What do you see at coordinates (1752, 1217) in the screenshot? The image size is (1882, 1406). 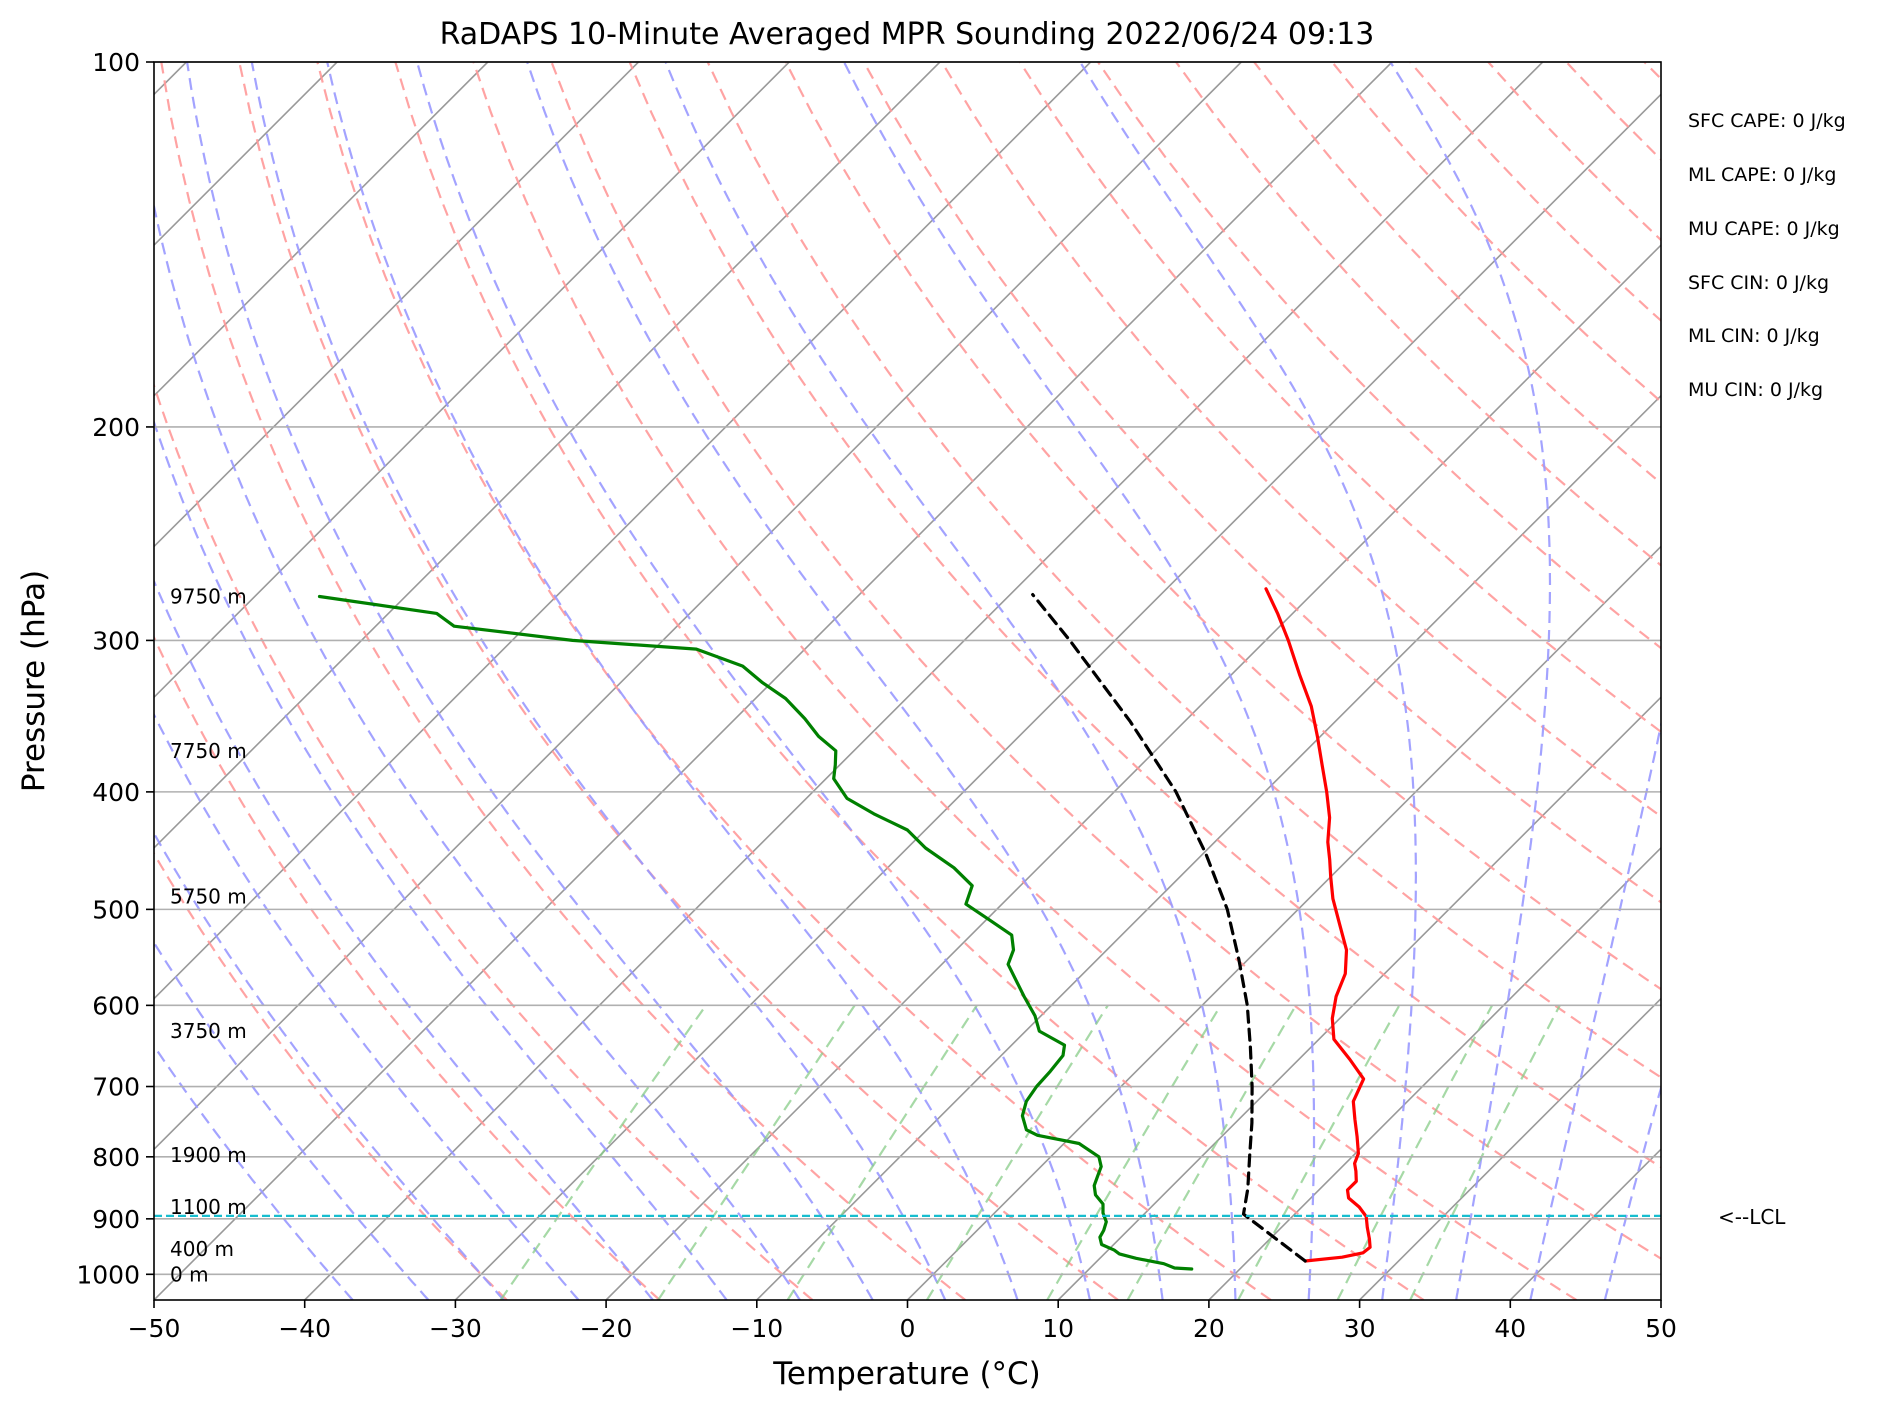 I see `lcl-label: <--LCL` at bounding box center [1752, 1217].